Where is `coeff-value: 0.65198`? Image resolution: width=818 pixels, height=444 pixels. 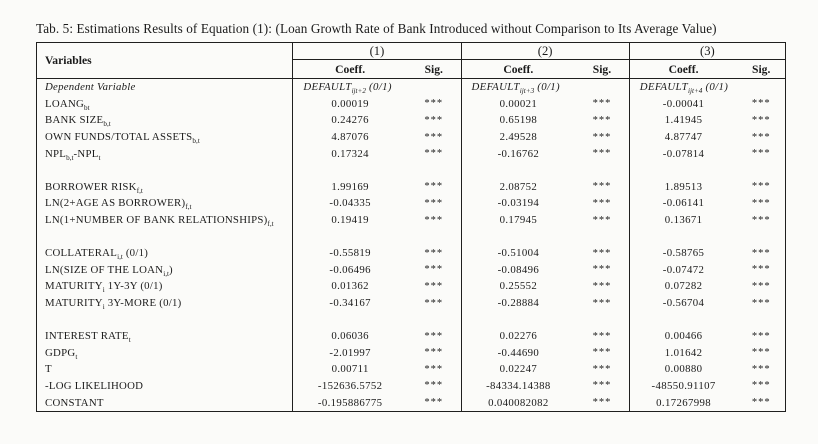
coeff-value: 0.65198 is located at coordinates (518, 120).